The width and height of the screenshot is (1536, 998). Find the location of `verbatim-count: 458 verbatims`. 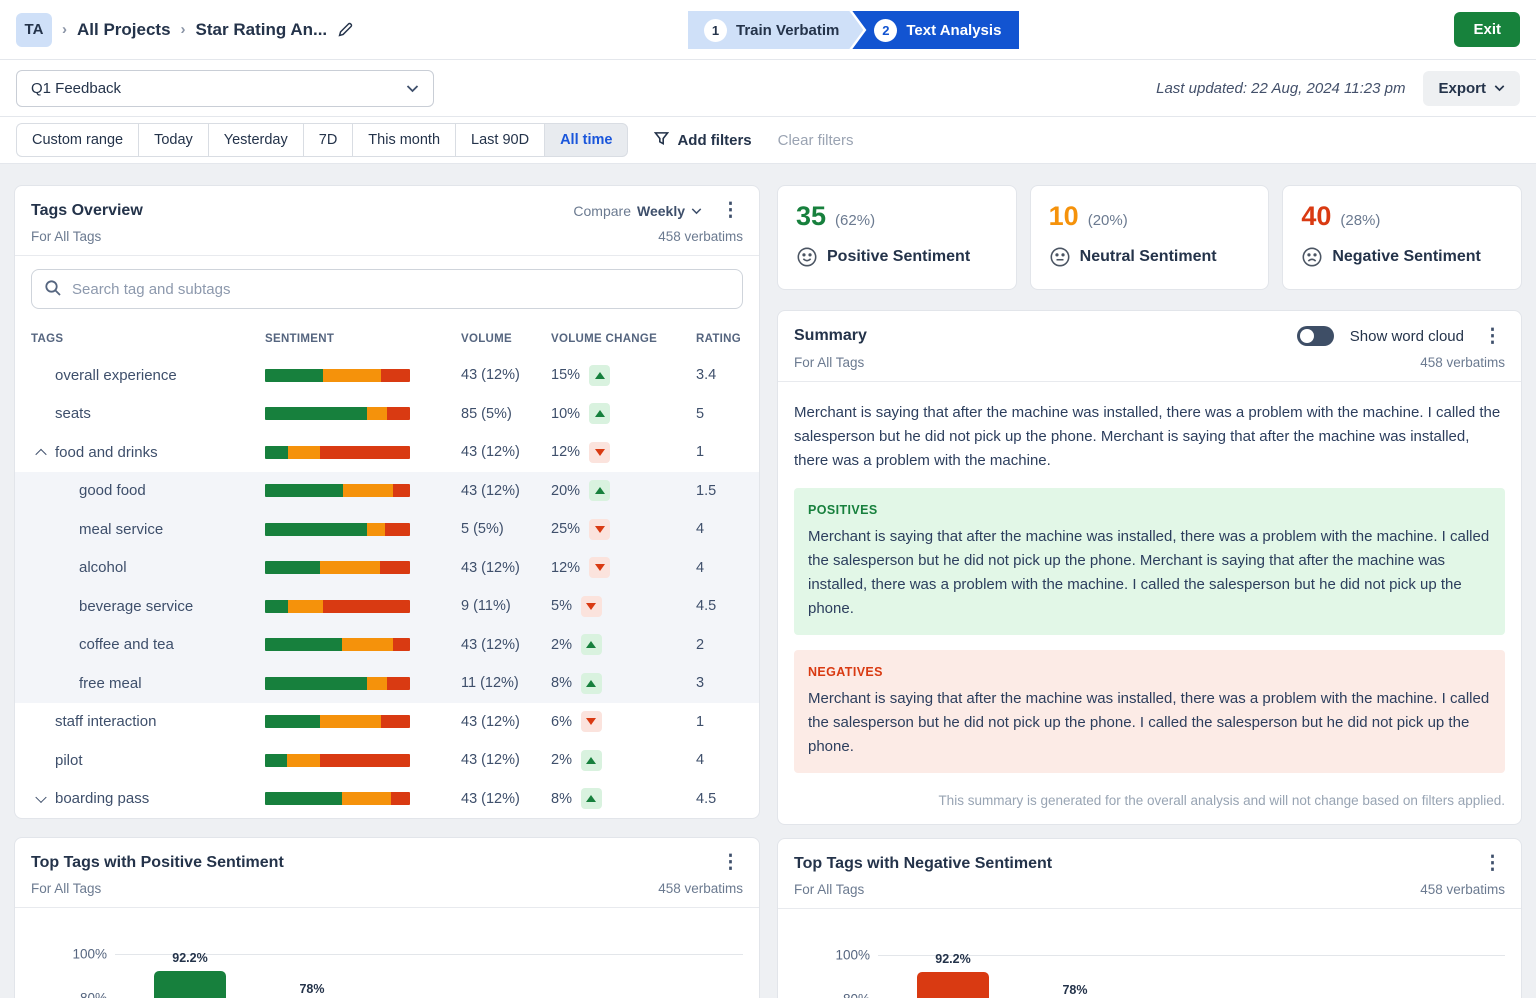

verbatim-count: 458 verbatims is located at coordinates (700, 888).